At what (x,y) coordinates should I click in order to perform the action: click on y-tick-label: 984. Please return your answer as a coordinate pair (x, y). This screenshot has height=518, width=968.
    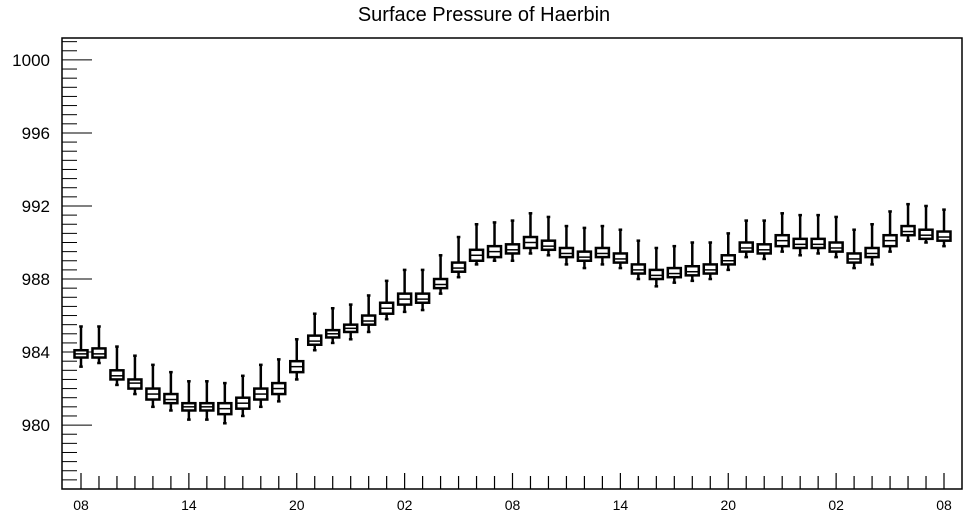
    Looking at the image, I should click on (36, 352).